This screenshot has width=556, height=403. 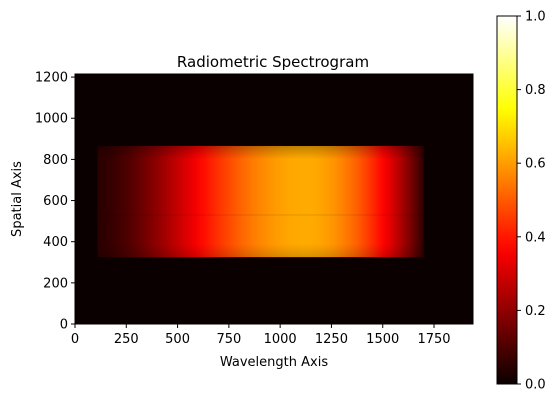 What do you see at coordinates (17, 199) in the screenshot?
I see `y-axis-label: Spatial Axis` at bounding box center [17, 199].